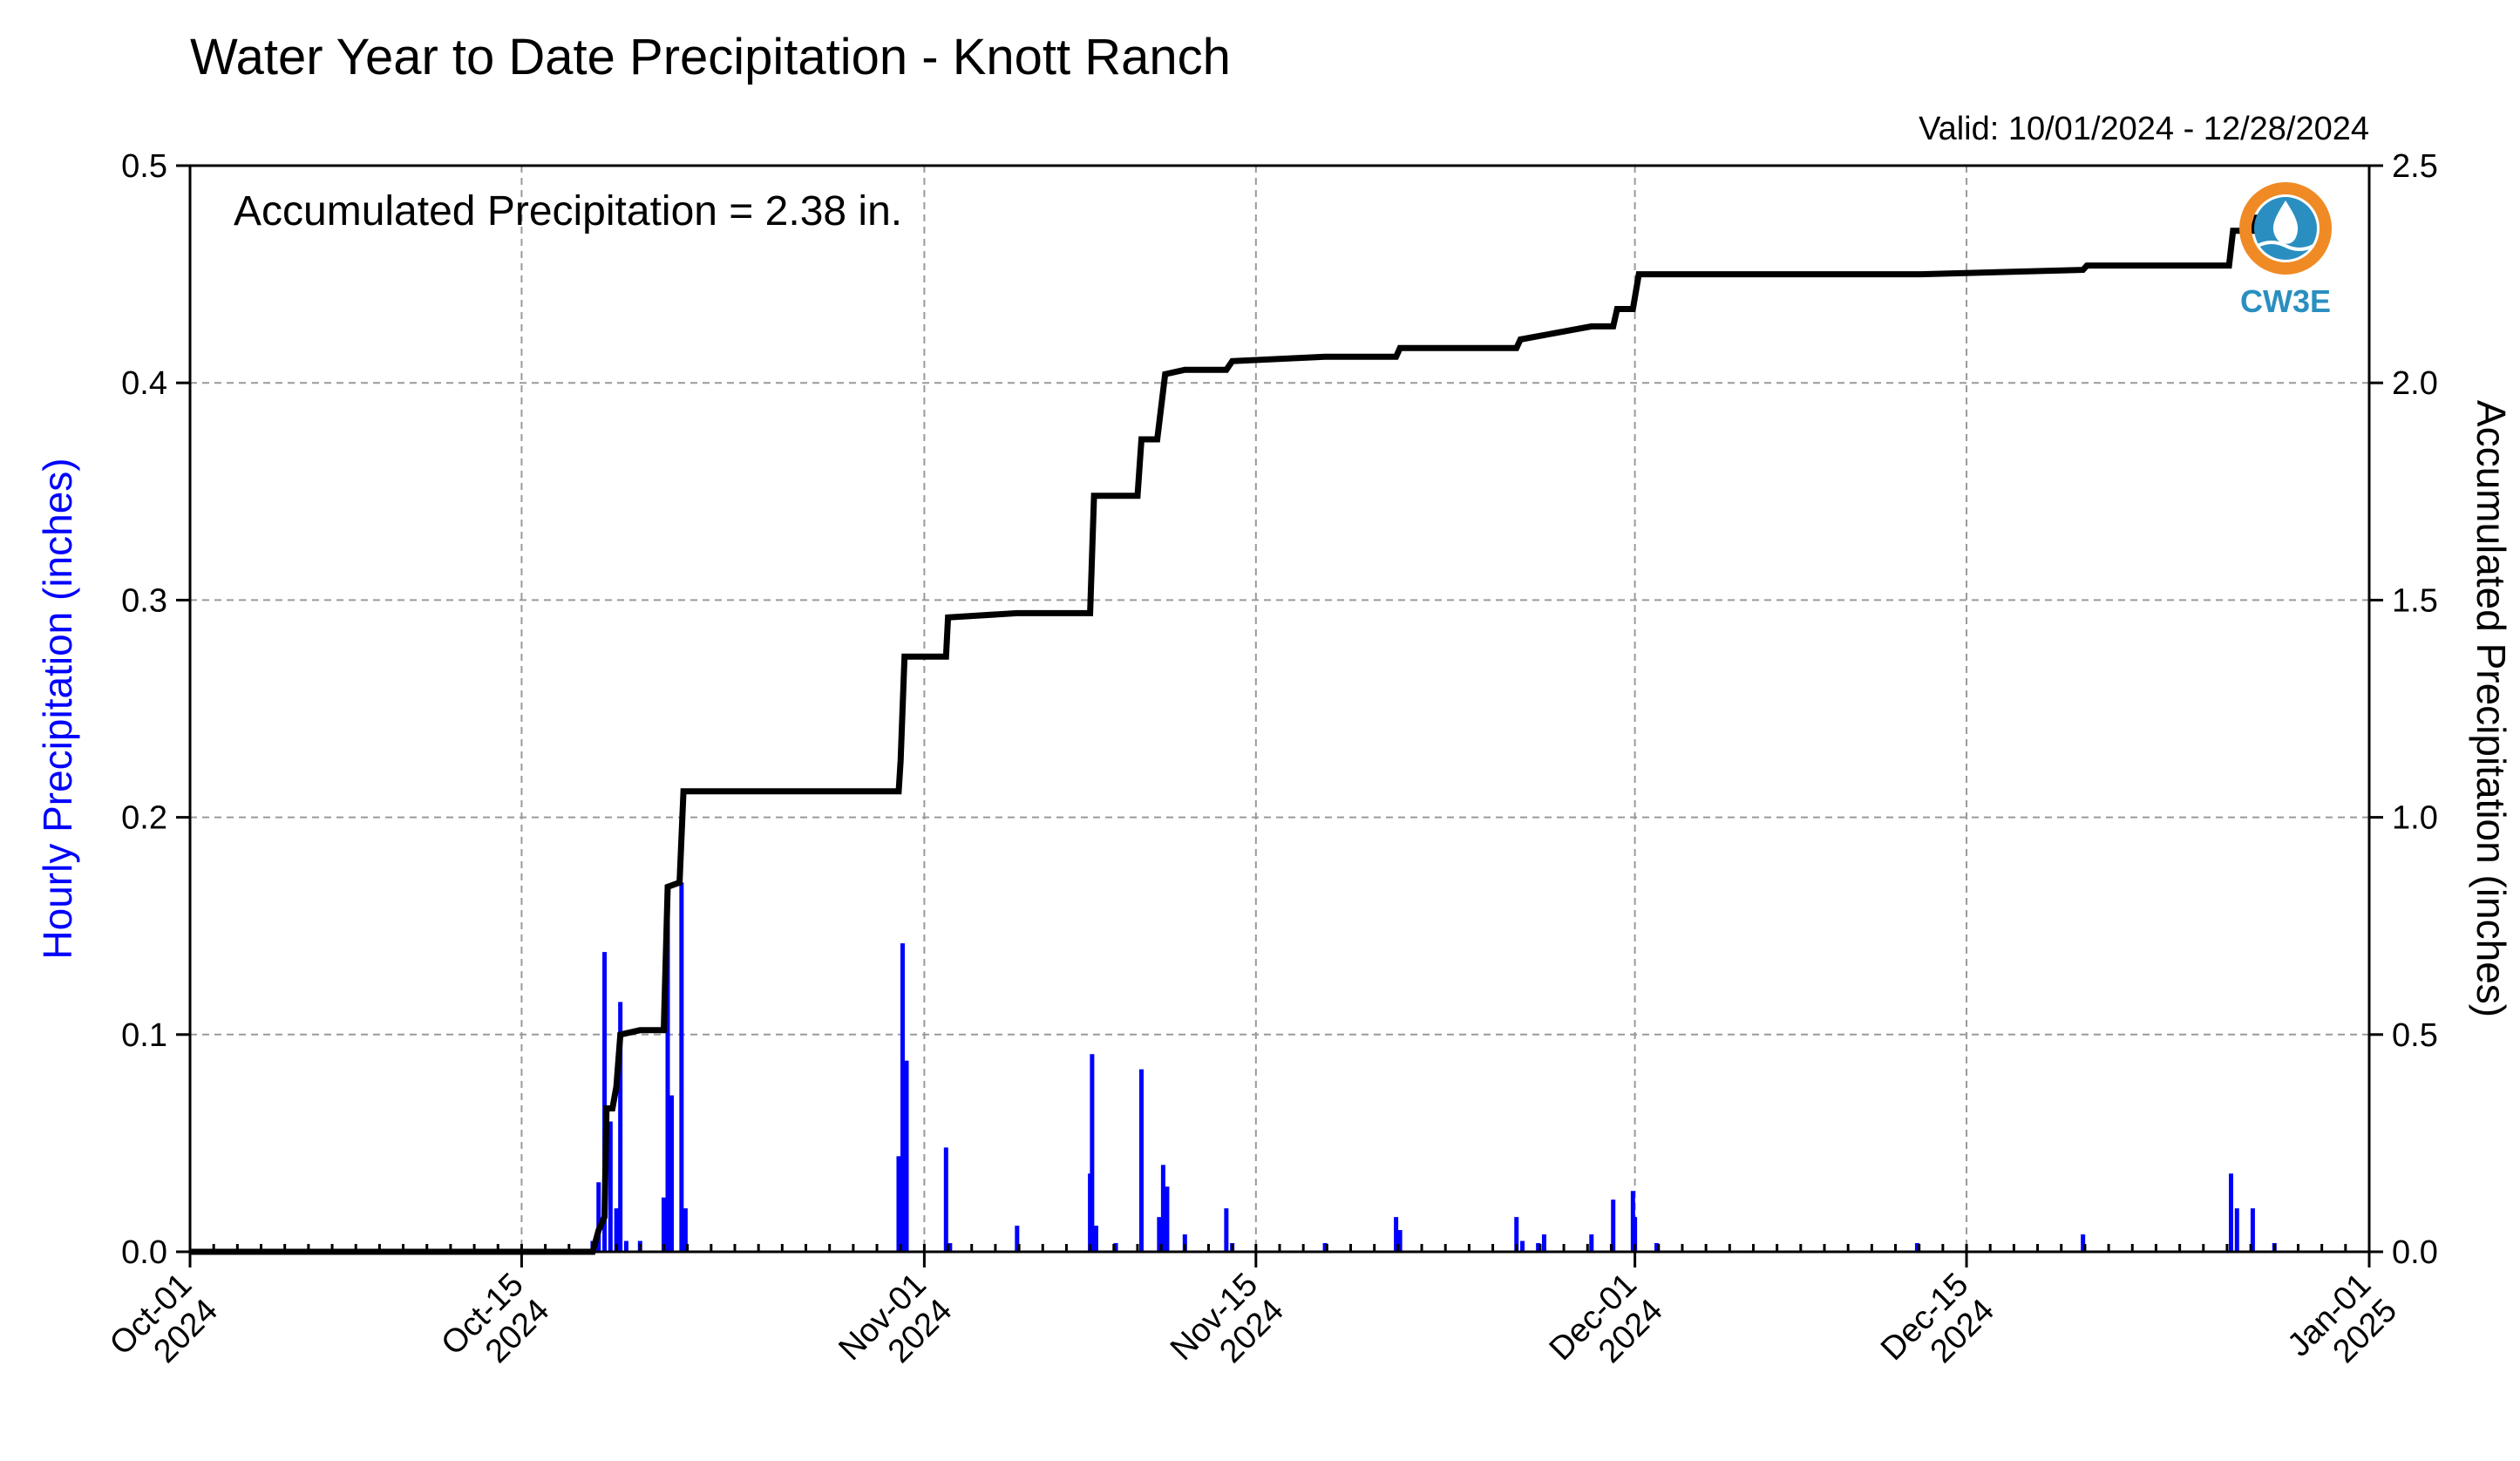 The height and width of the screenshot is (1461, 2520). I want to click on logo-drop-icon, so click(2285, 222).